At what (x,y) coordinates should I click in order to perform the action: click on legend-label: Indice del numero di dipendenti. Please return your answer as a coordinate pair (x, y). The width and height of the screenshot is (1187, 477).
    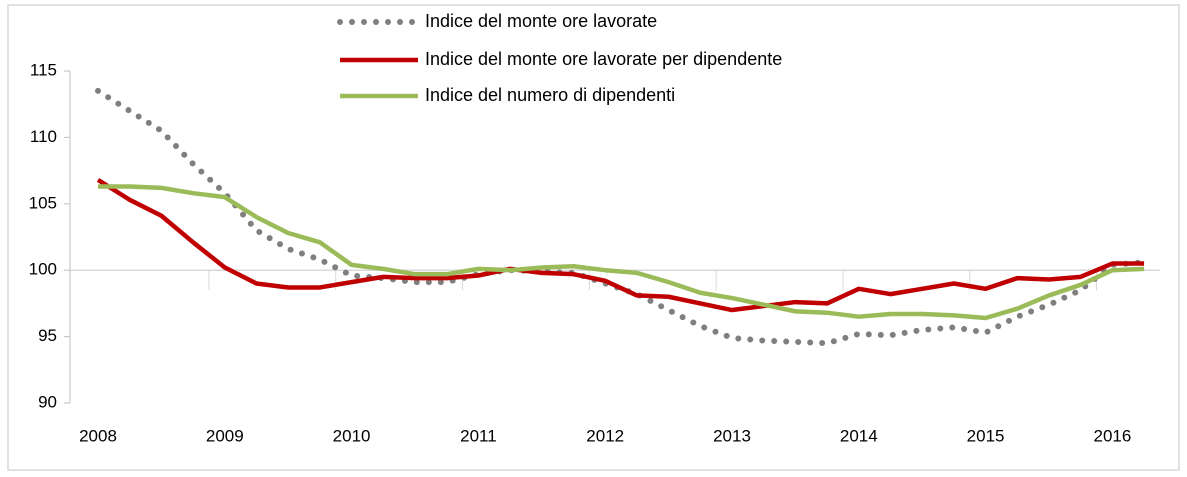
    Looking at the image, I should click on (550, 95).